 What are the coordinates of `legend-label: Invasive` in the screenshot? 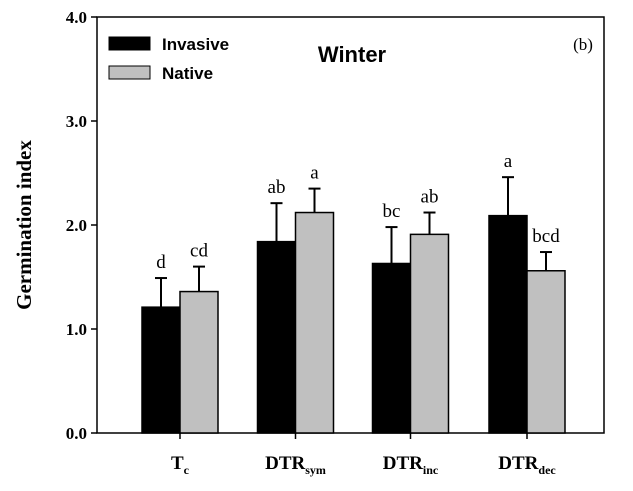 It's located at (195, 44).